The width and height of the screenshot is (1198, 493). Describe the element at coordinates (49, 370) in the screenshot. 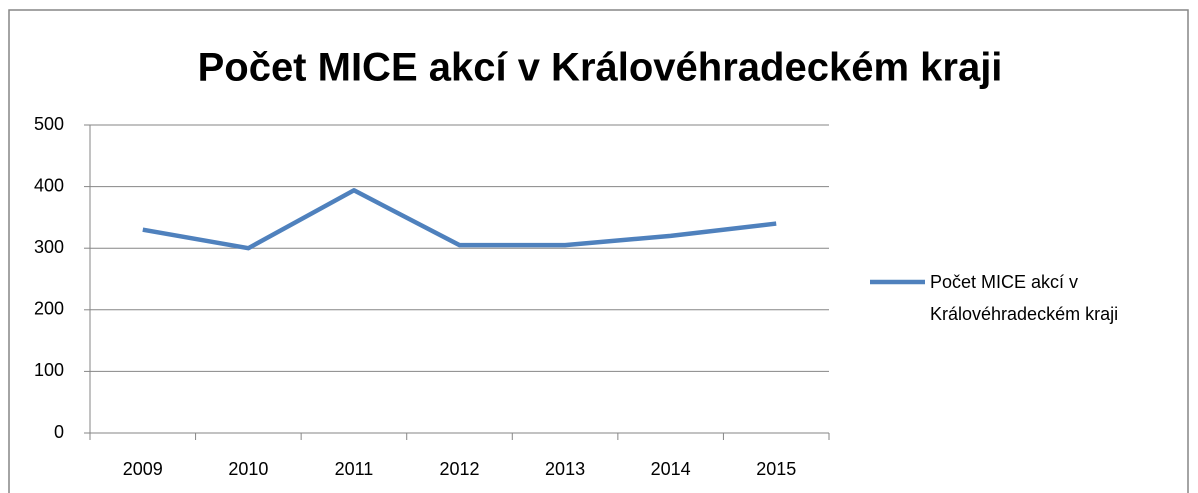

I see `y-tick-label: 100` at that location.